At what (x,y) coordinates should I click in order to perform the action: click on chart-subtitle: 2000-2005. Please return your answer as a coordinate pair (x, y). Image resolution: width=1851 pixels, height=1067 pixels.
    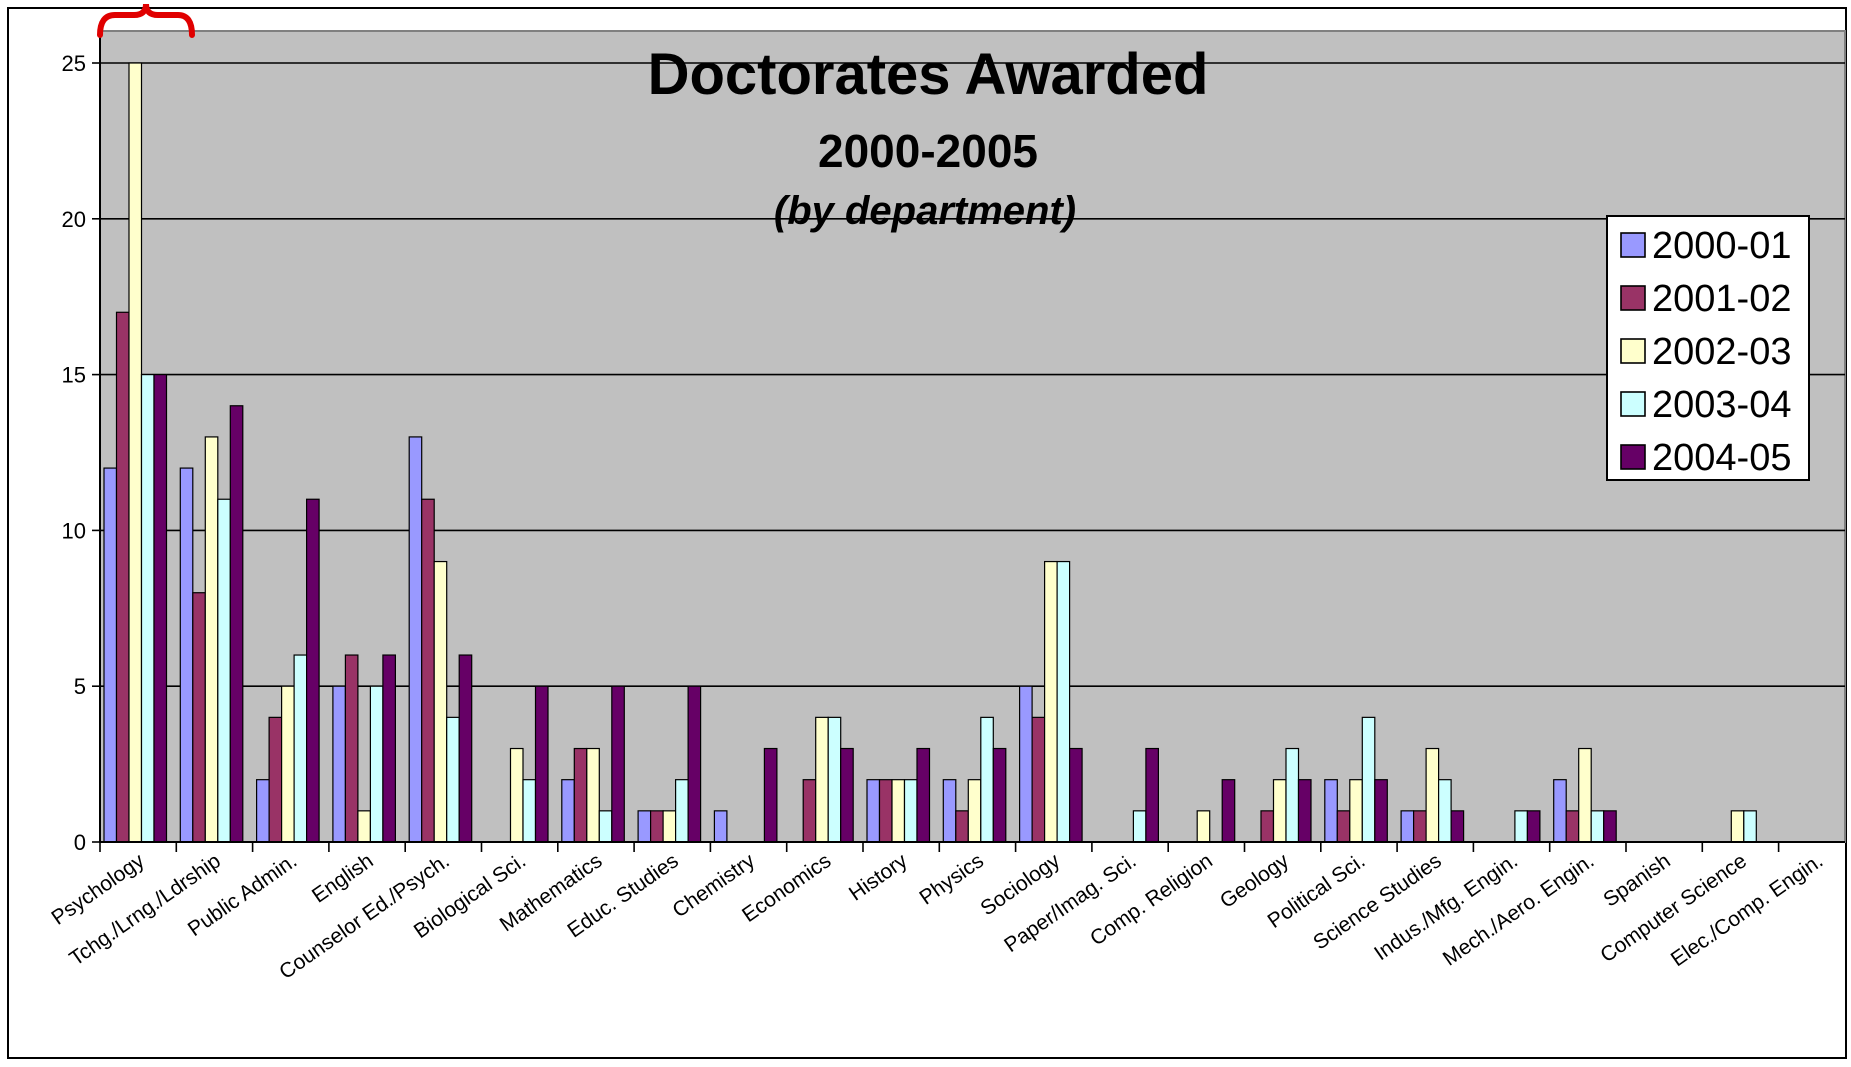
    Looking at the image, I should click on (928, 151).